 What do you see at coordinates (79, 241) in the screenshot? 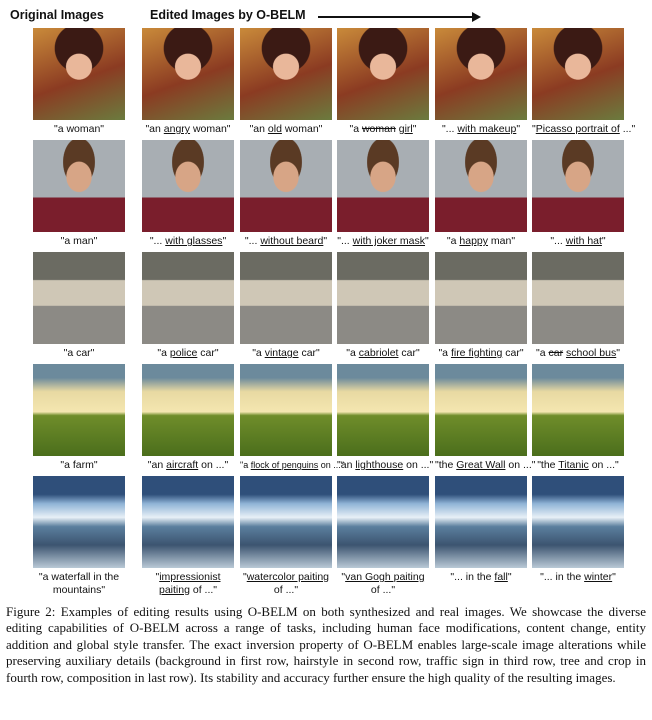
I see `image-caption: "a man"` at bounding box center [79, 241].